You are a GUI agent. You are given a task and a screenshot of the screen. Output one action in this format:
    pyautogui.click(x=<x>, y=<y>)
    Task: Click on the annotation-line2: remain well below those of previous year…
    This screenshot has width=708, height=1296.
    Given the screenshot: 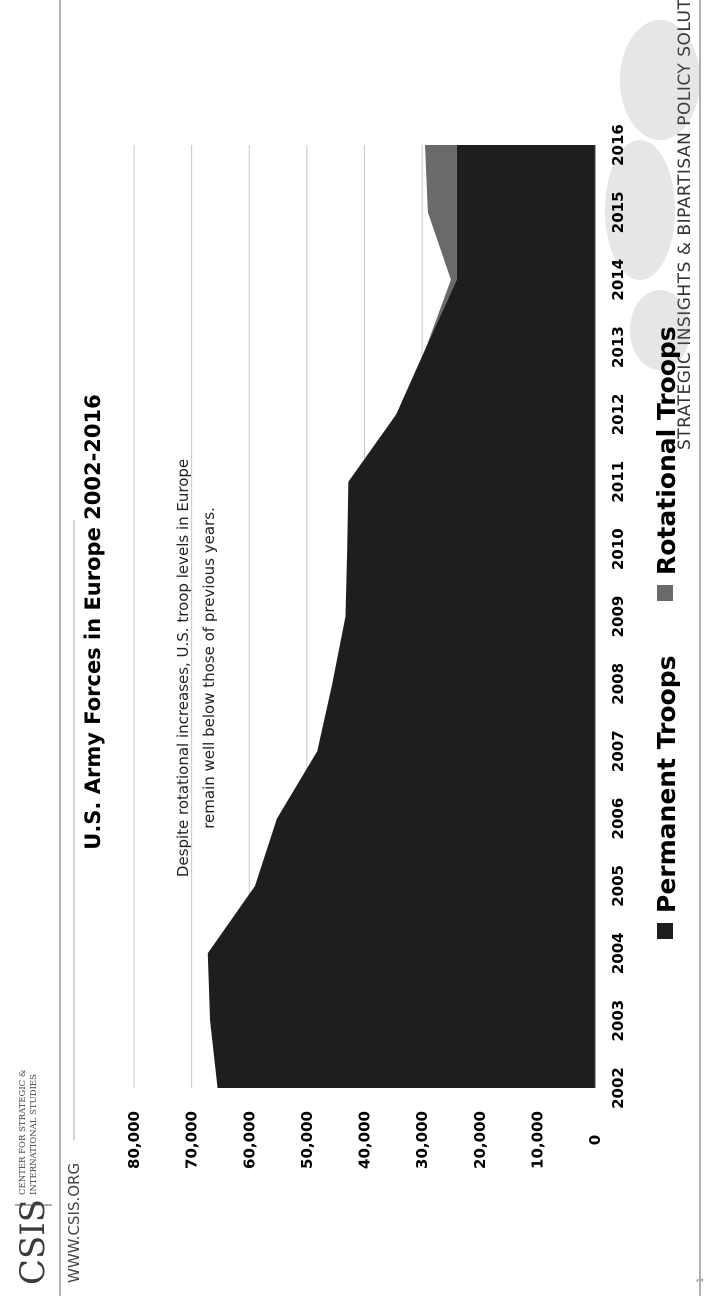 What is the action you would take?
    pyautogui.click(x=209, y=668)
    